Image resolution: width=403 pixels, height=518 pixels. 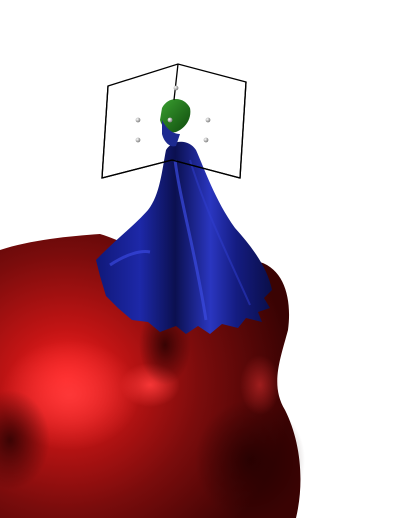 I want to click on bounding-box-wireframe, so click(x=174, y=121).